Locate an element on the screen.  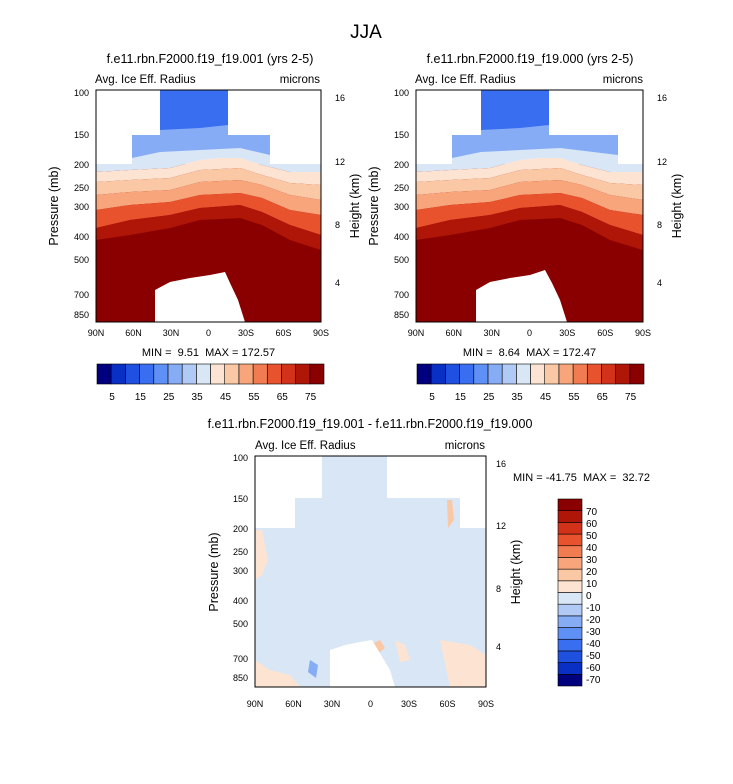
panel-1-xtick: 0 is located at coordinates (208, 333).